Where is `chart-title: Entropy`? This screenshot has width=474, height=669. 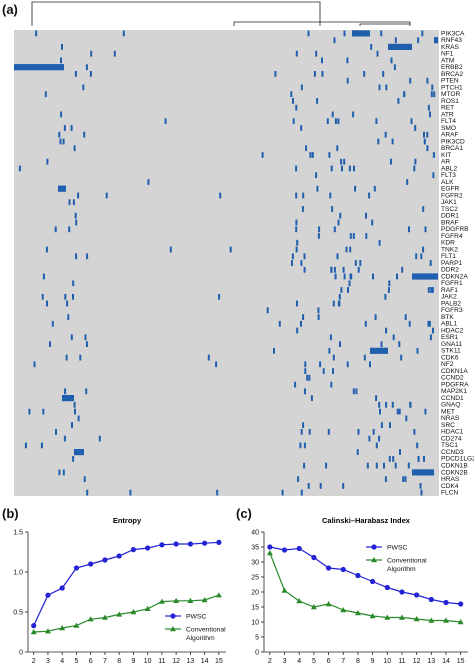 chart-title: Entropy is located at coordinates (127, 520).